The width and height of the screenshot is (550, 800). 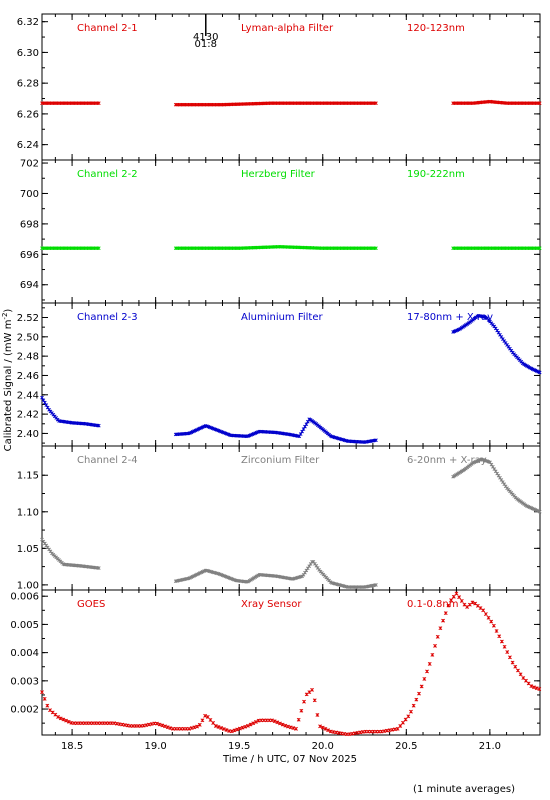 I want to click on x-tick-label: 20.0, so click(x=323, y=746).